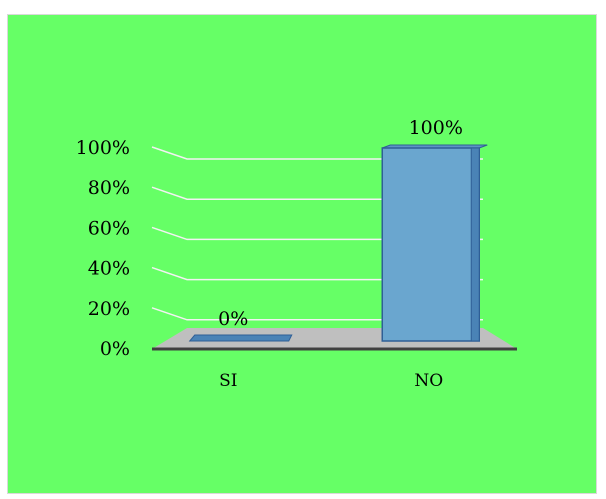 The height and width of the screenshot is (499, 606). I want to click on bar-front-face, so click(430, 244).